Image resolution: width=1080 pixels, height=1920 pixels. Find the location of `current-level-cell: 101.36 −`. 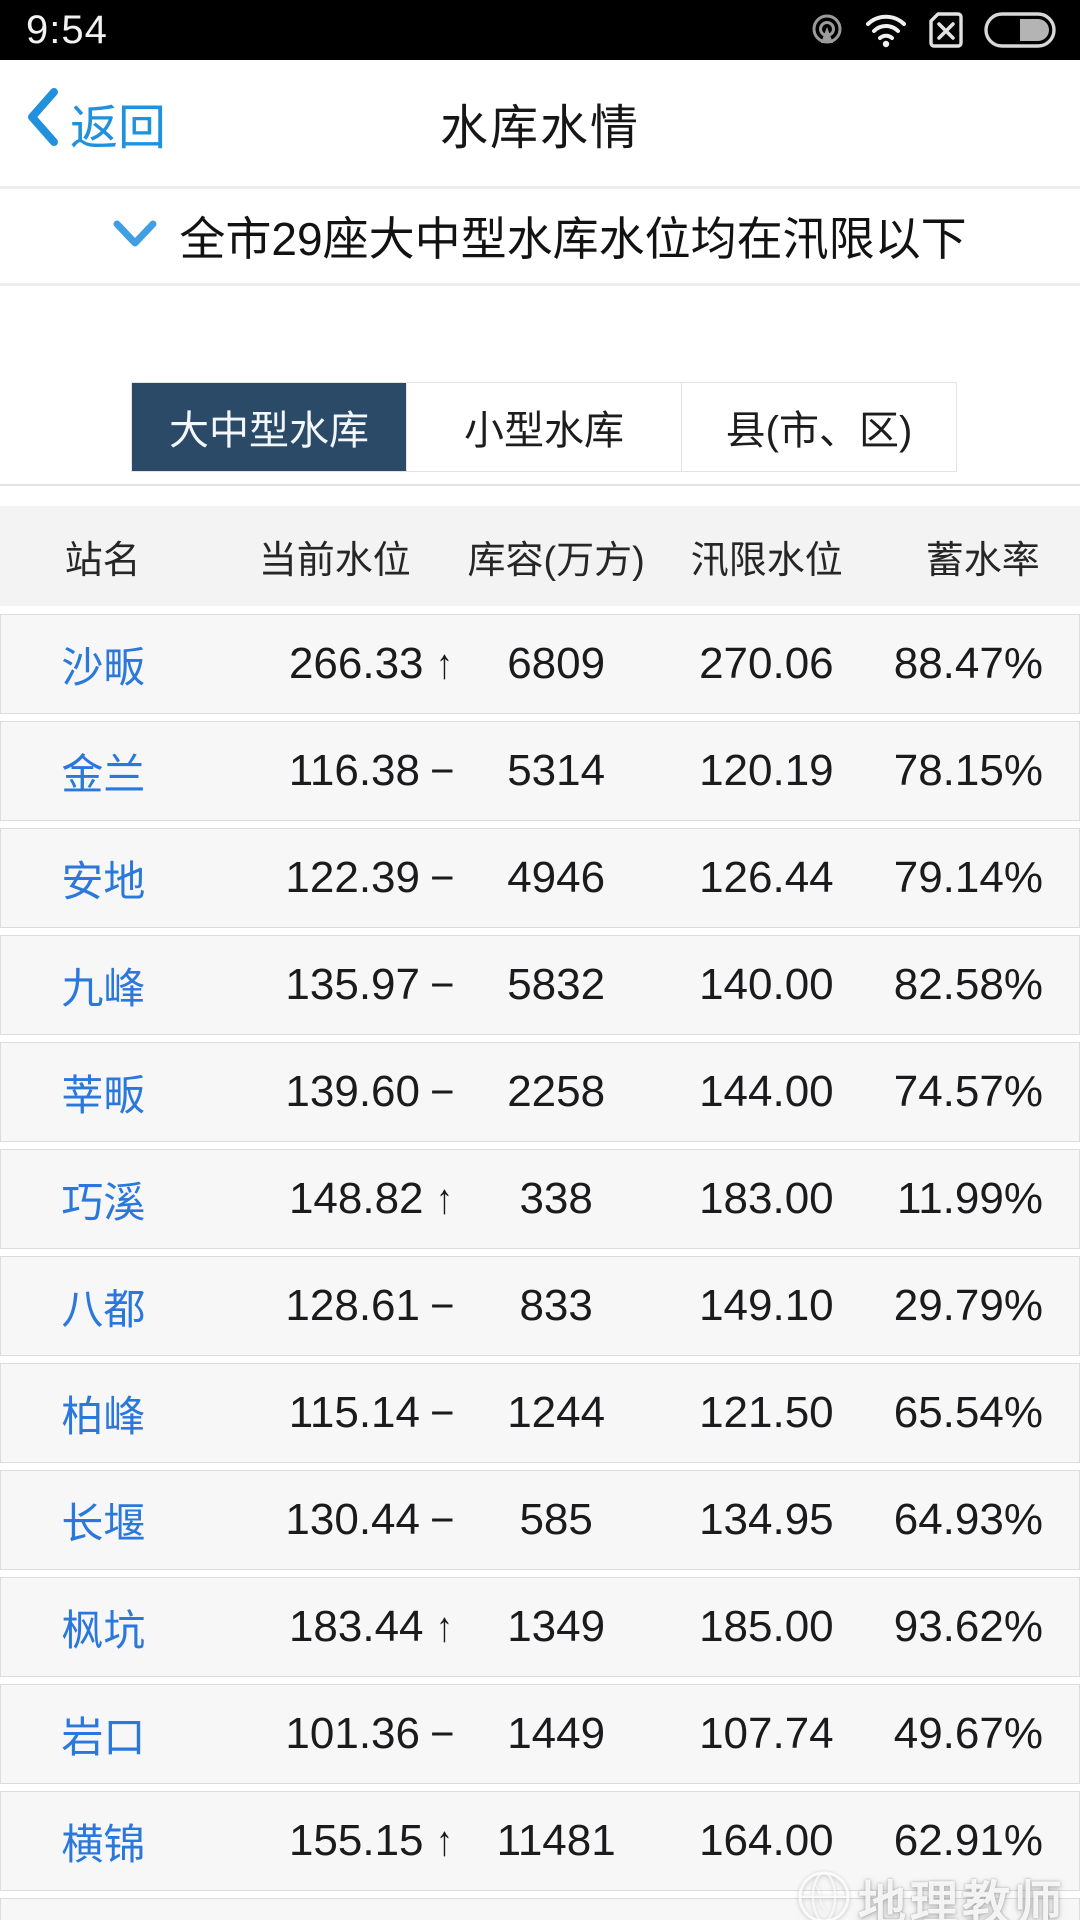

current-level-cell: 101.36 − is located at coordinates (335, 1734).